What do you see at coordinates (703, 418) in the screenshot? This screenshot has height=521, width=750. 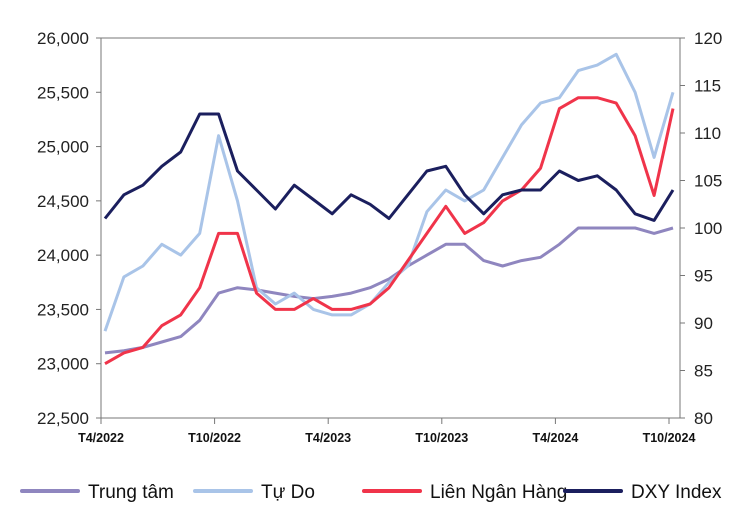 I see `y-right-tick-label: 80` at bounding box center [703, 418].